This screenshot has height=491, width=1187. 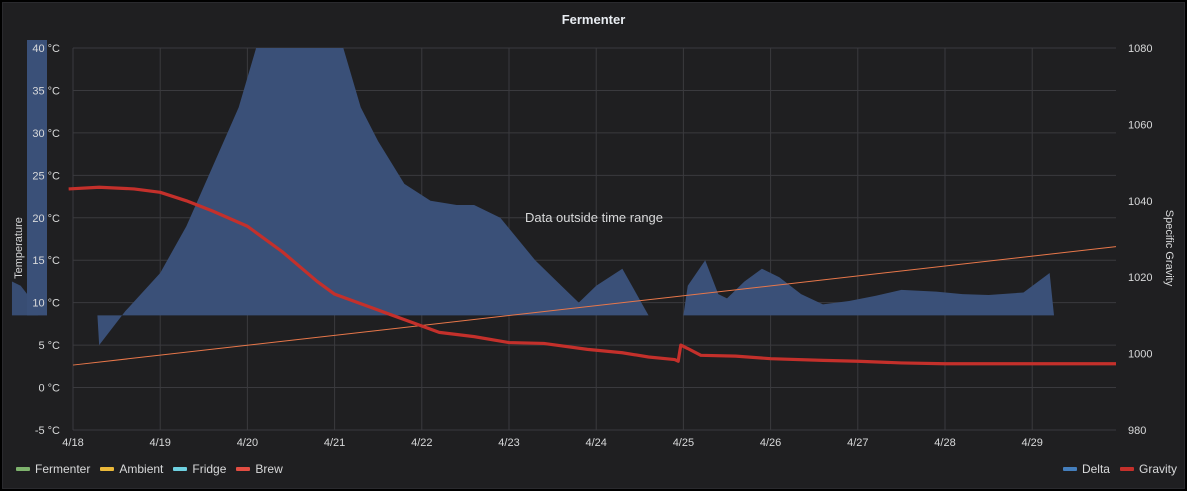 I want to click on x-tick-label: 4/25, so click(x=683, y=443).